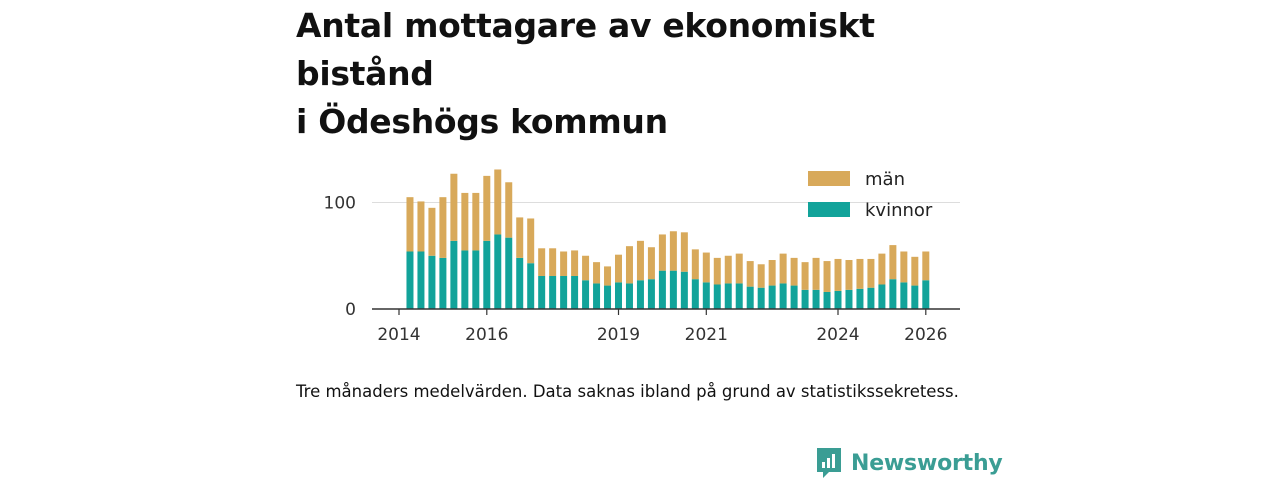 Image resolution: width=1280 pixels, height=480 pixels. I want to click on x-tick-label-2026: 2026, so click(925, 335).